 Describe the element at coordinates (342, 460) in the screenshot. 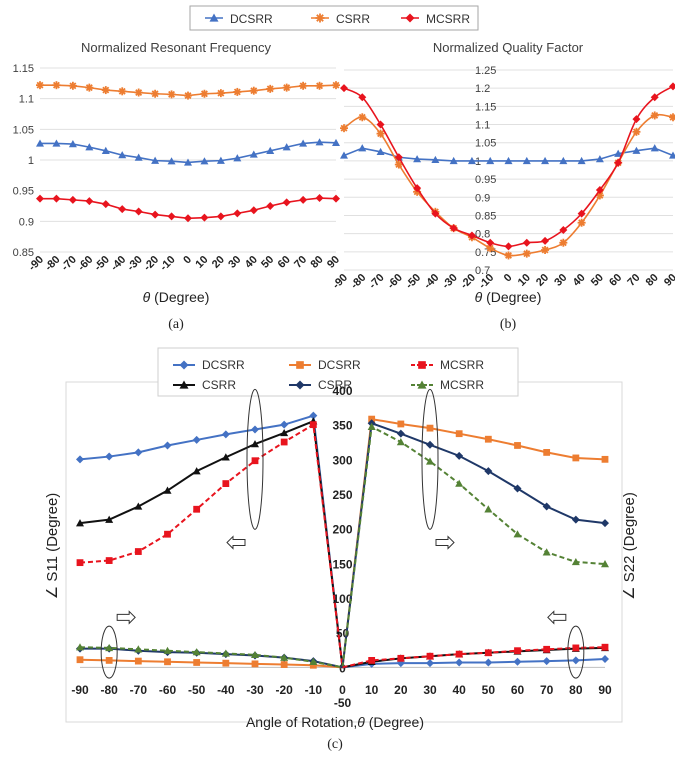

I see `chart-c-ytick: 300` at that location.